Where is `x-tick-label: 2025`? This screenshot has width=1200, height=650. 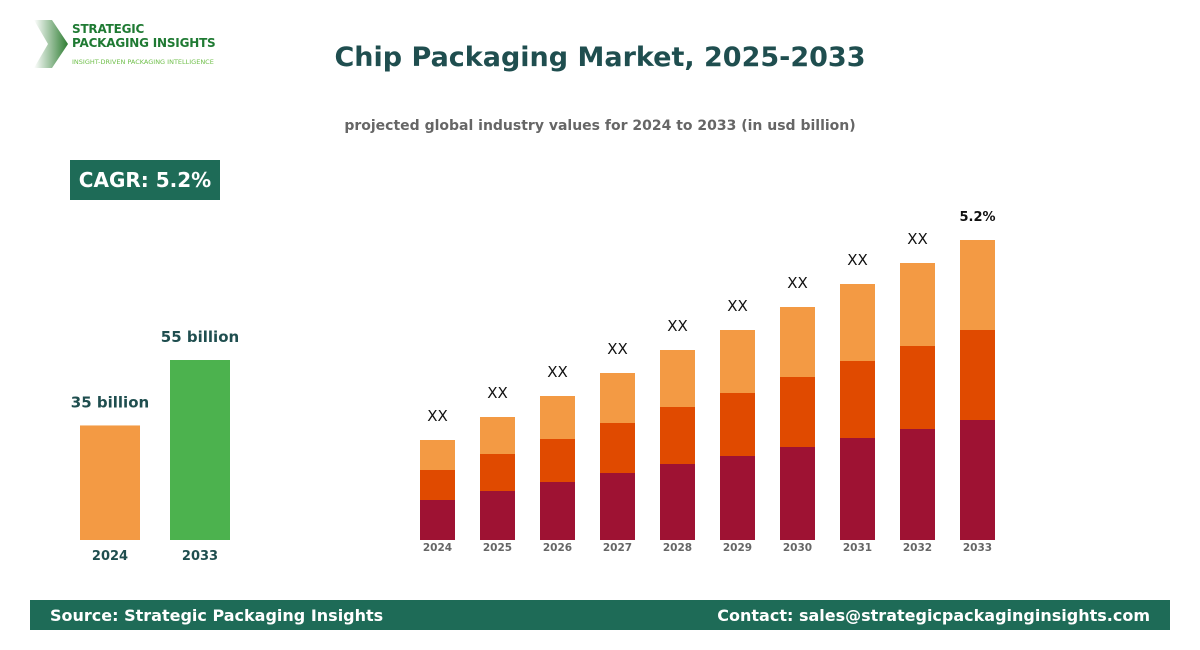 x-tick-label: 2025 is located at coordinates (497, 548).